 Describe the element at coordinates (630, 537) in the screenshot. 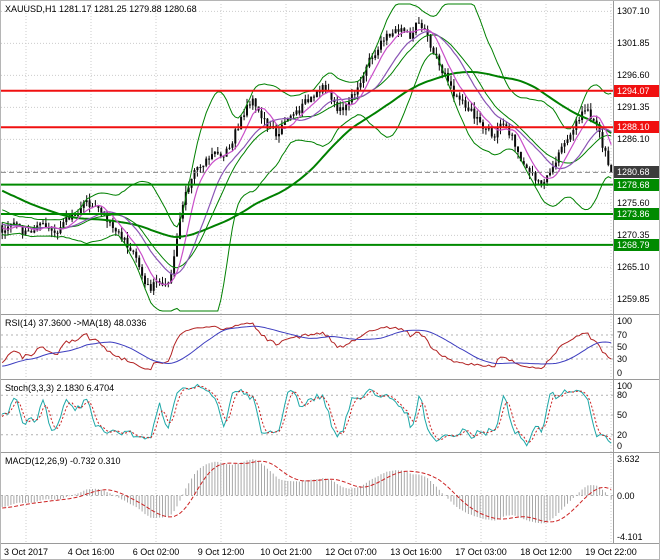

I see `macd-axis-label: -4.101` at that location.